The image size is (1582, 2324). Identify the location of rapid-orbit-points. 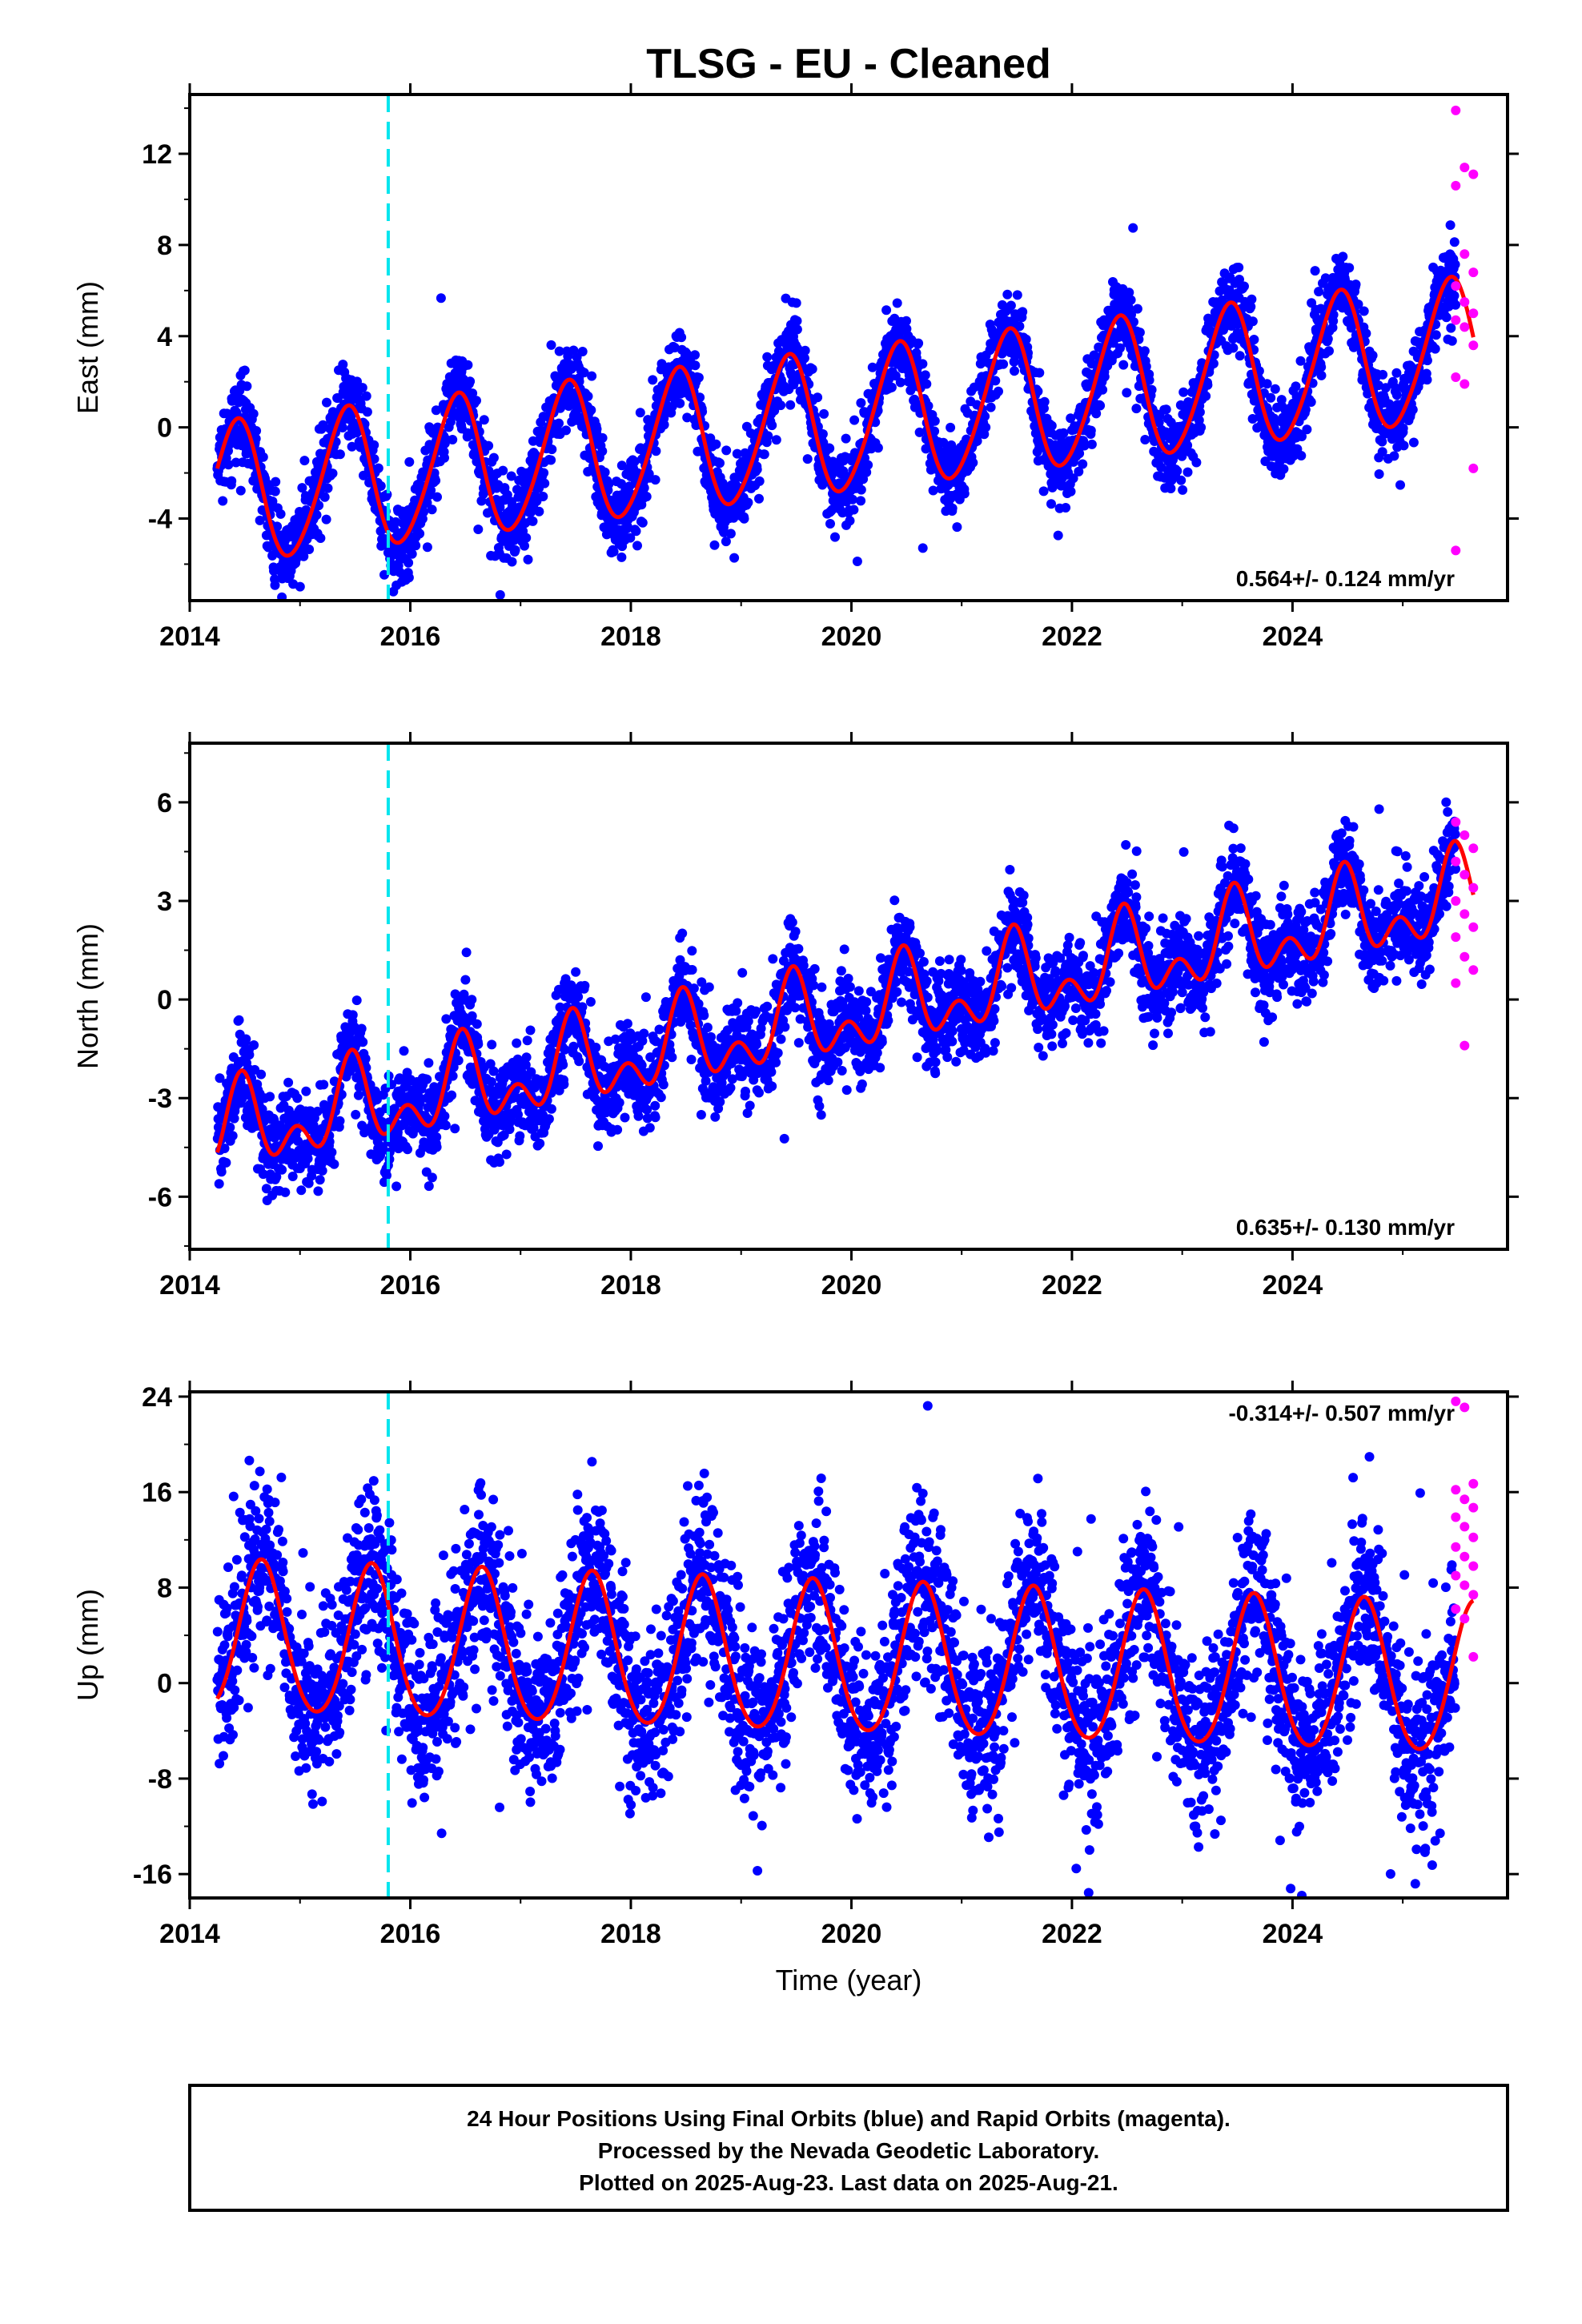
(1465, 330).